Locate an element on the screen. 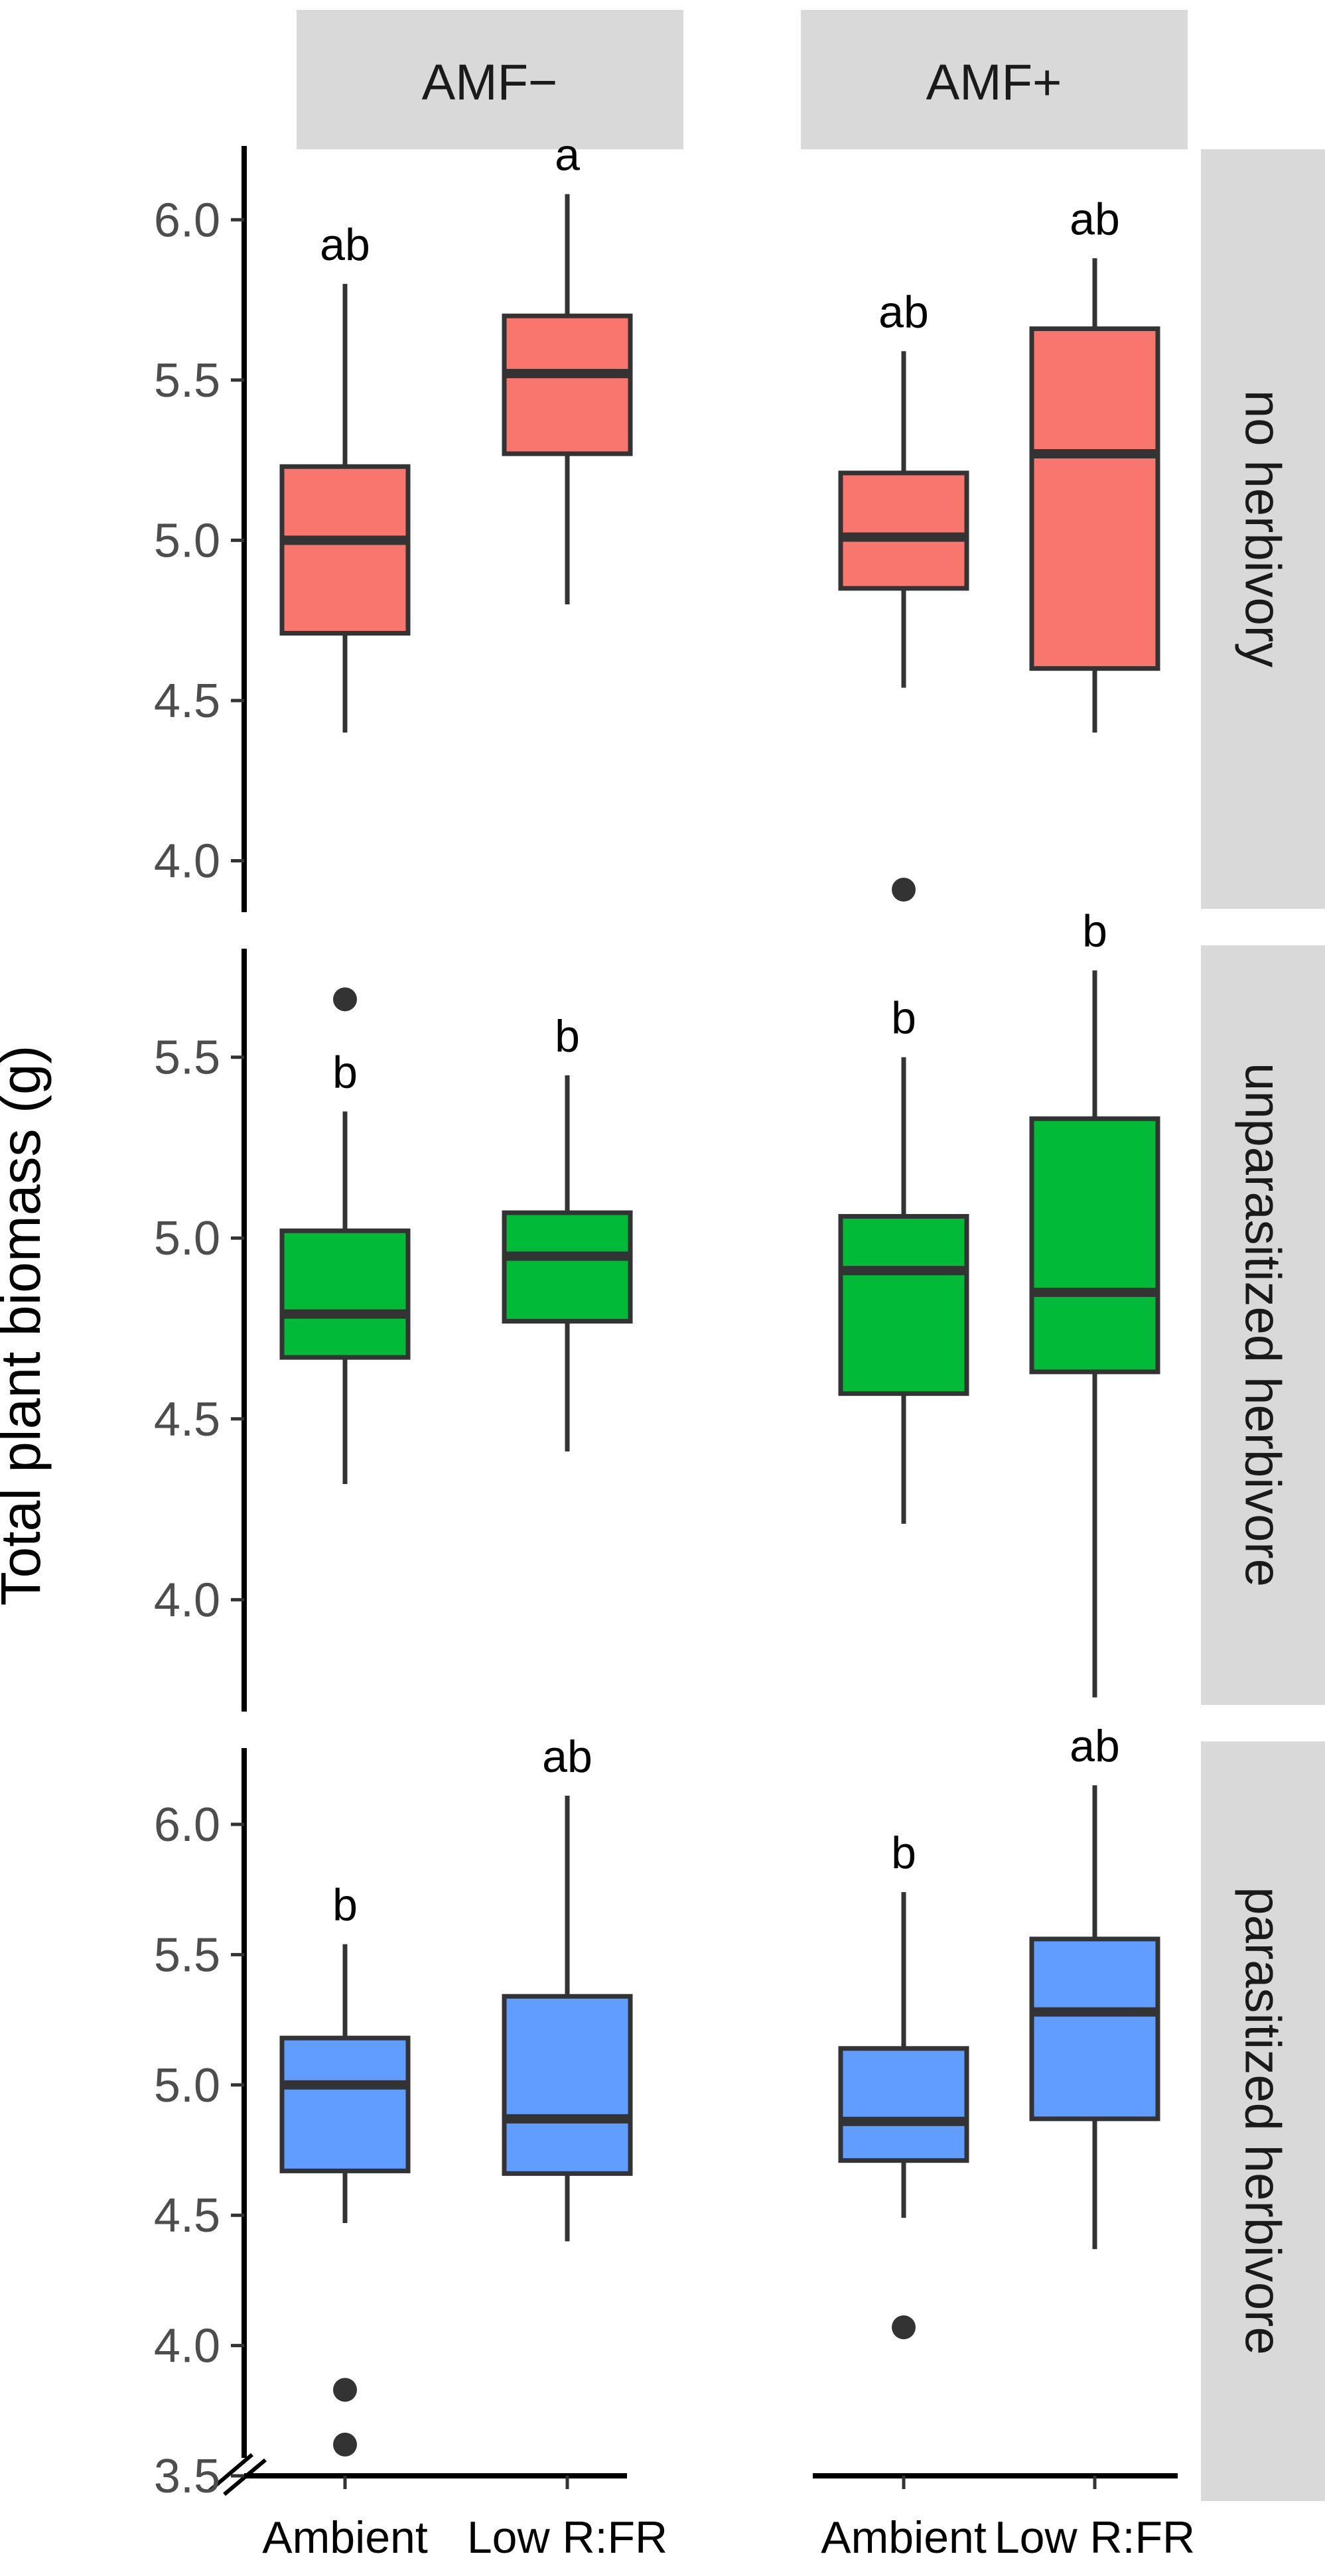 The width and height of the screenshot is (1325, 2576). column-strip-label: AMF+ is located at coordinates (994, 82).